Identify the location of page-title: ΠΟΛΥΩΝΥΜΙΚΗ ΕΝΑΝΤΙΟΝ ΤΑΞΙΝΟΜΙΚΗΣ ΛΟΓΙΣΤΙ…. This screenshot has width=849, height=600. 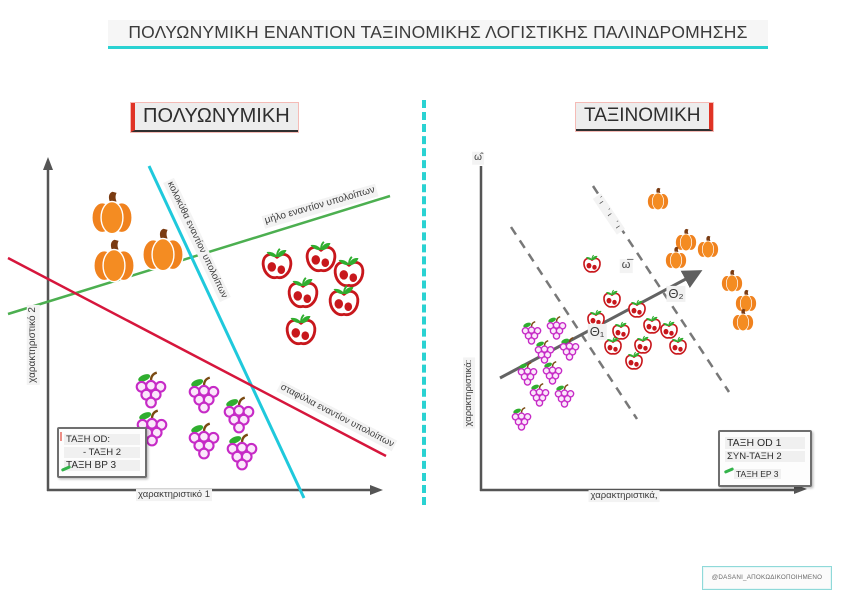
(438, 34).